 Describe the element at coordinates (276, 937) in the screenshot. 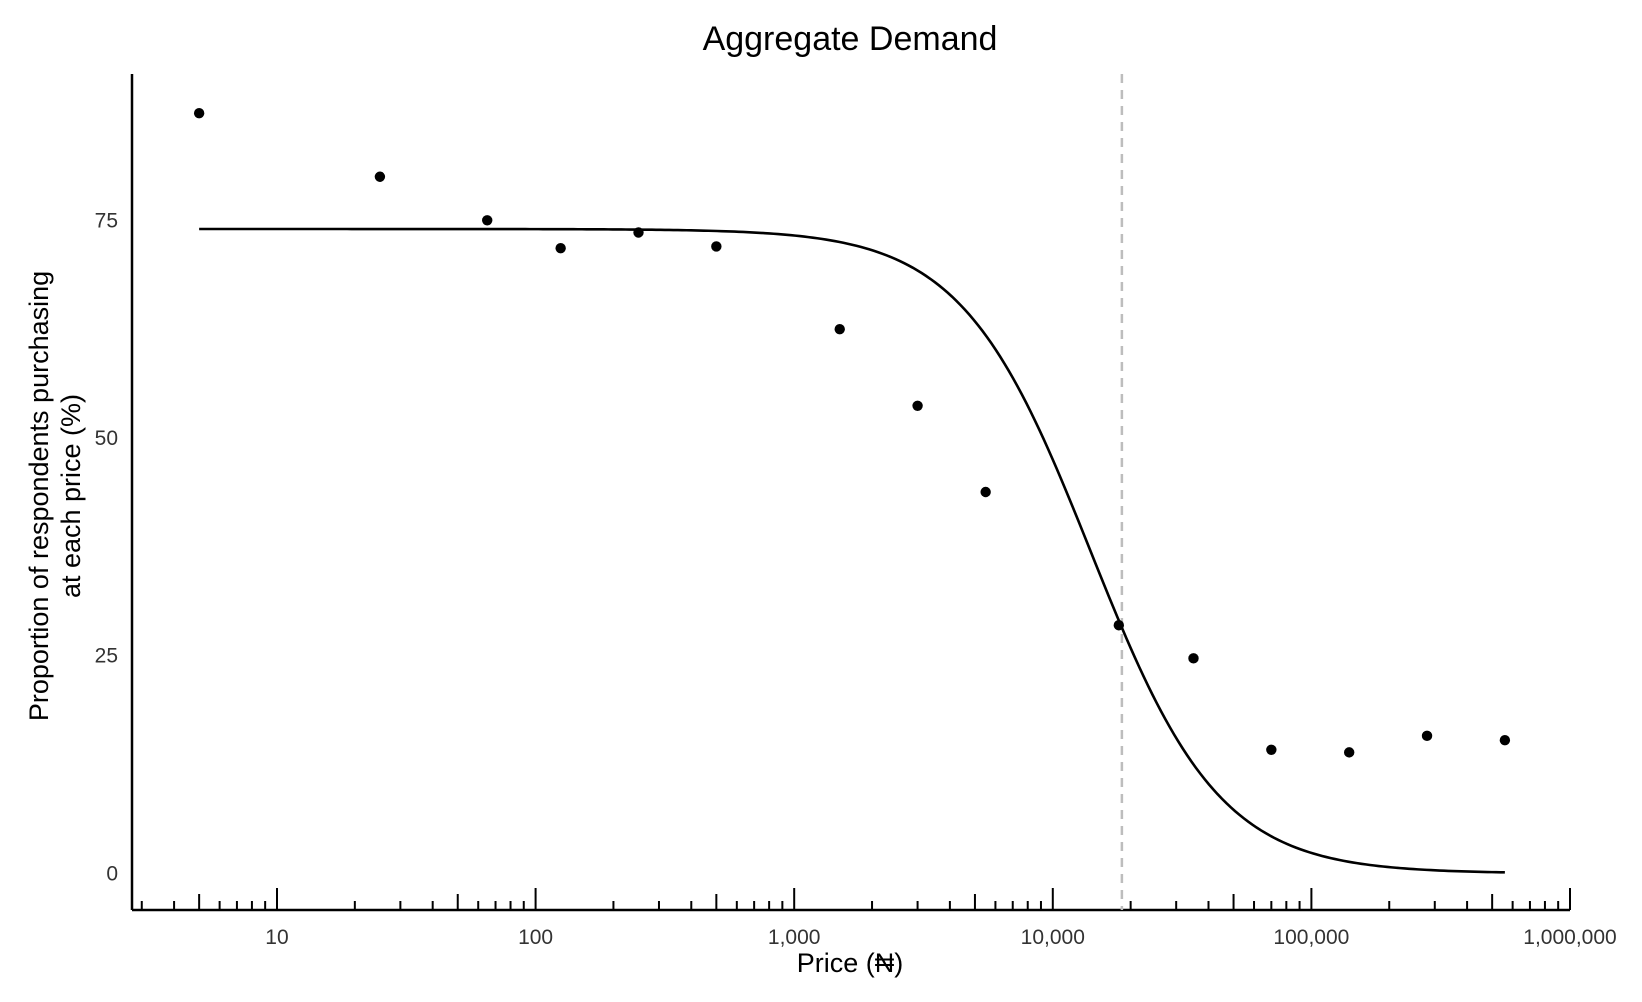

I see `x-tick-label: 10` at that location.